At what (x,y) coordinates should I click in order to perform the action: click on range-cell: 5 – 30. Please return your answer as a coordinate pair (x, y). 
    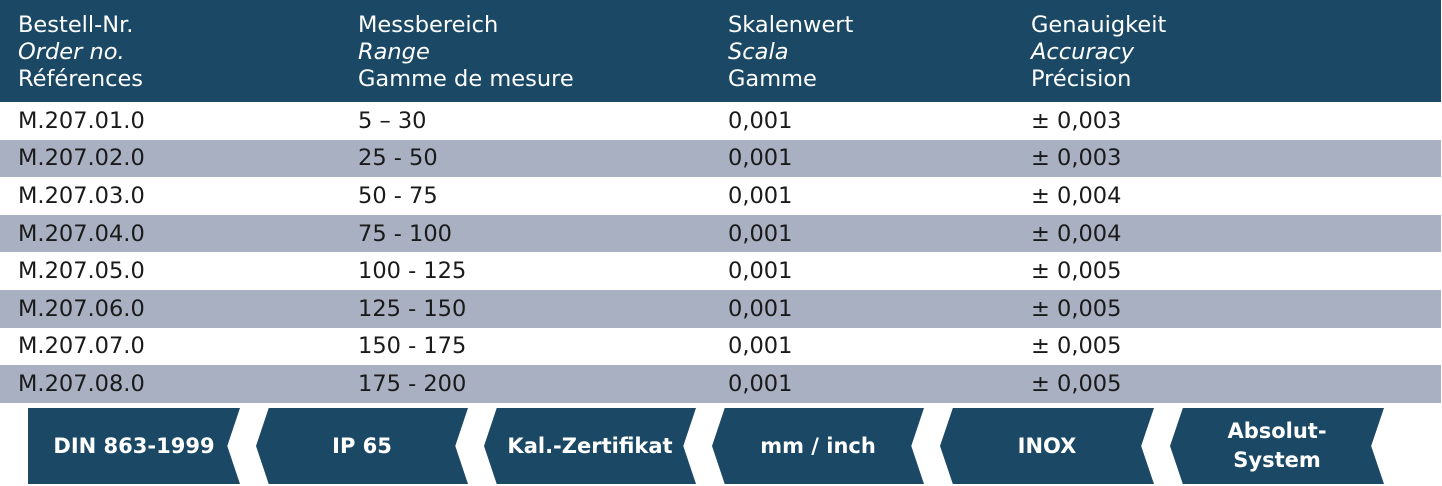
    Looking at the image, I should click on (392, 120).